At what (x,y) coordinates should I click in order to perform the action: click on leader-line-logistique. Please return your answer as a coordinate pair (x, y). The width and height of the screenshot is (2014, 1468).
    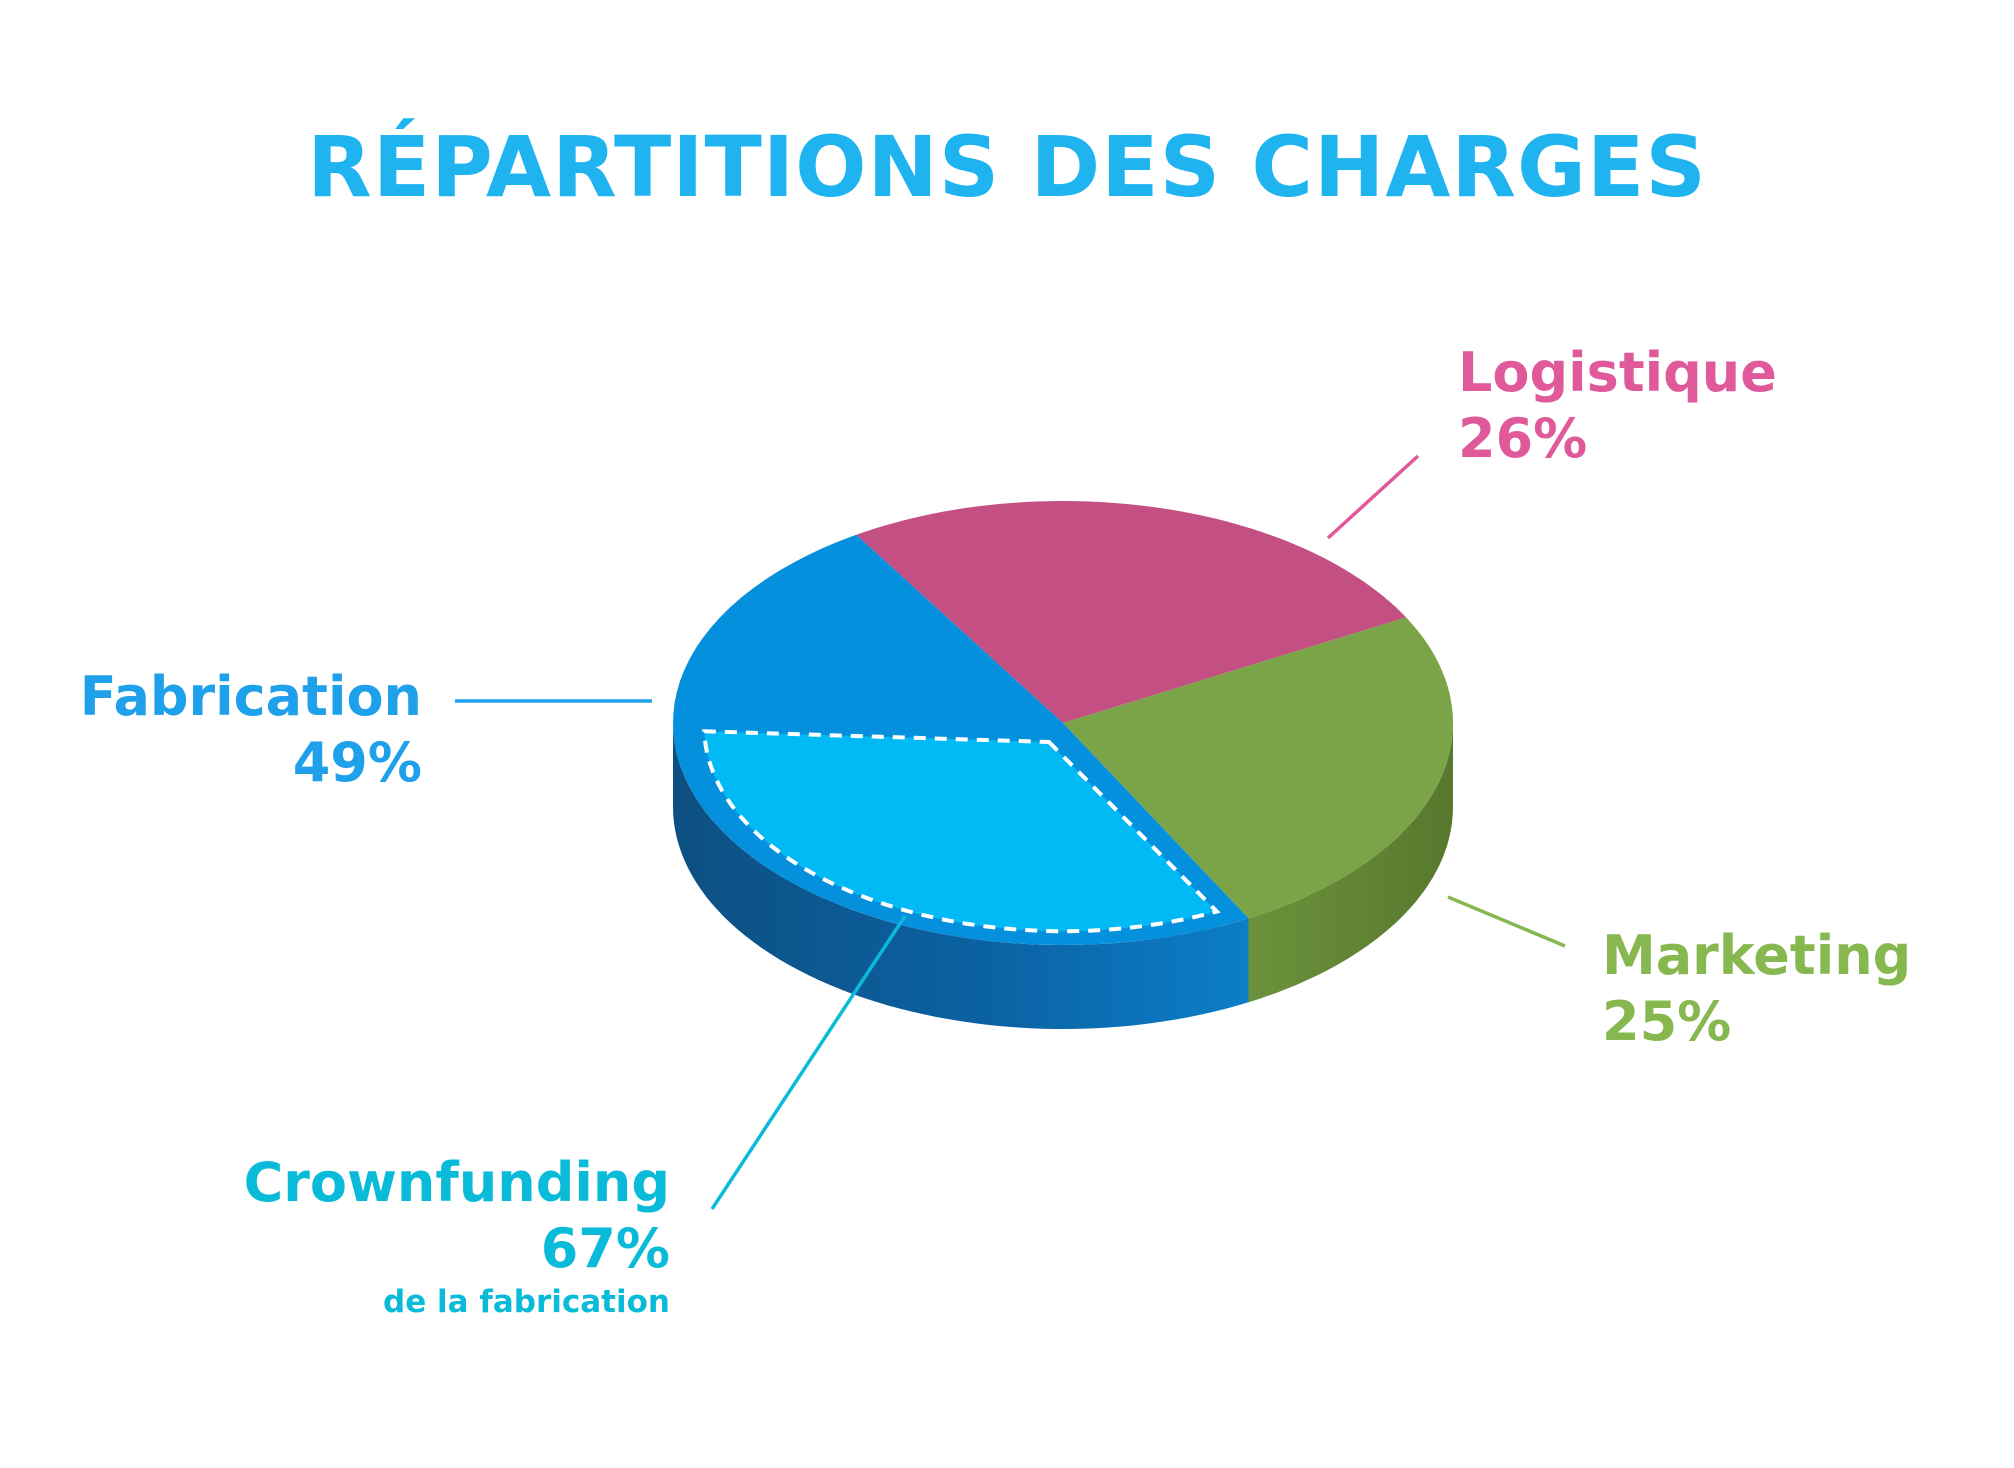
    Looking at the image, I should click on (1373, 497).